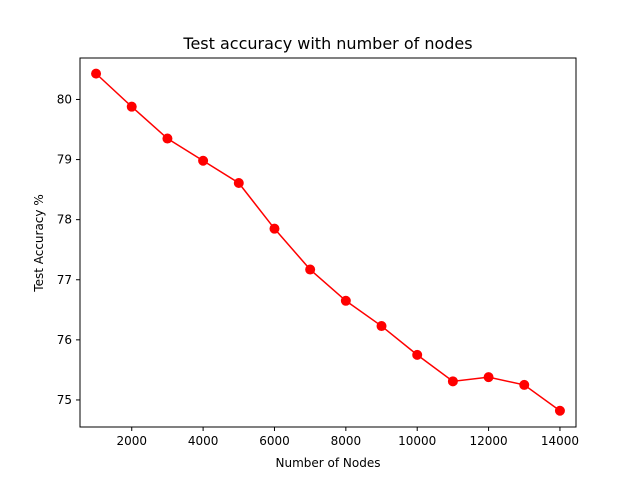 Image resolution: width=640 pixels, height=480 pixels. Describe the element at coordinates (68, 249) in the screenshot. I see `y-axis: 75 76 77 78 79 80` at that location.